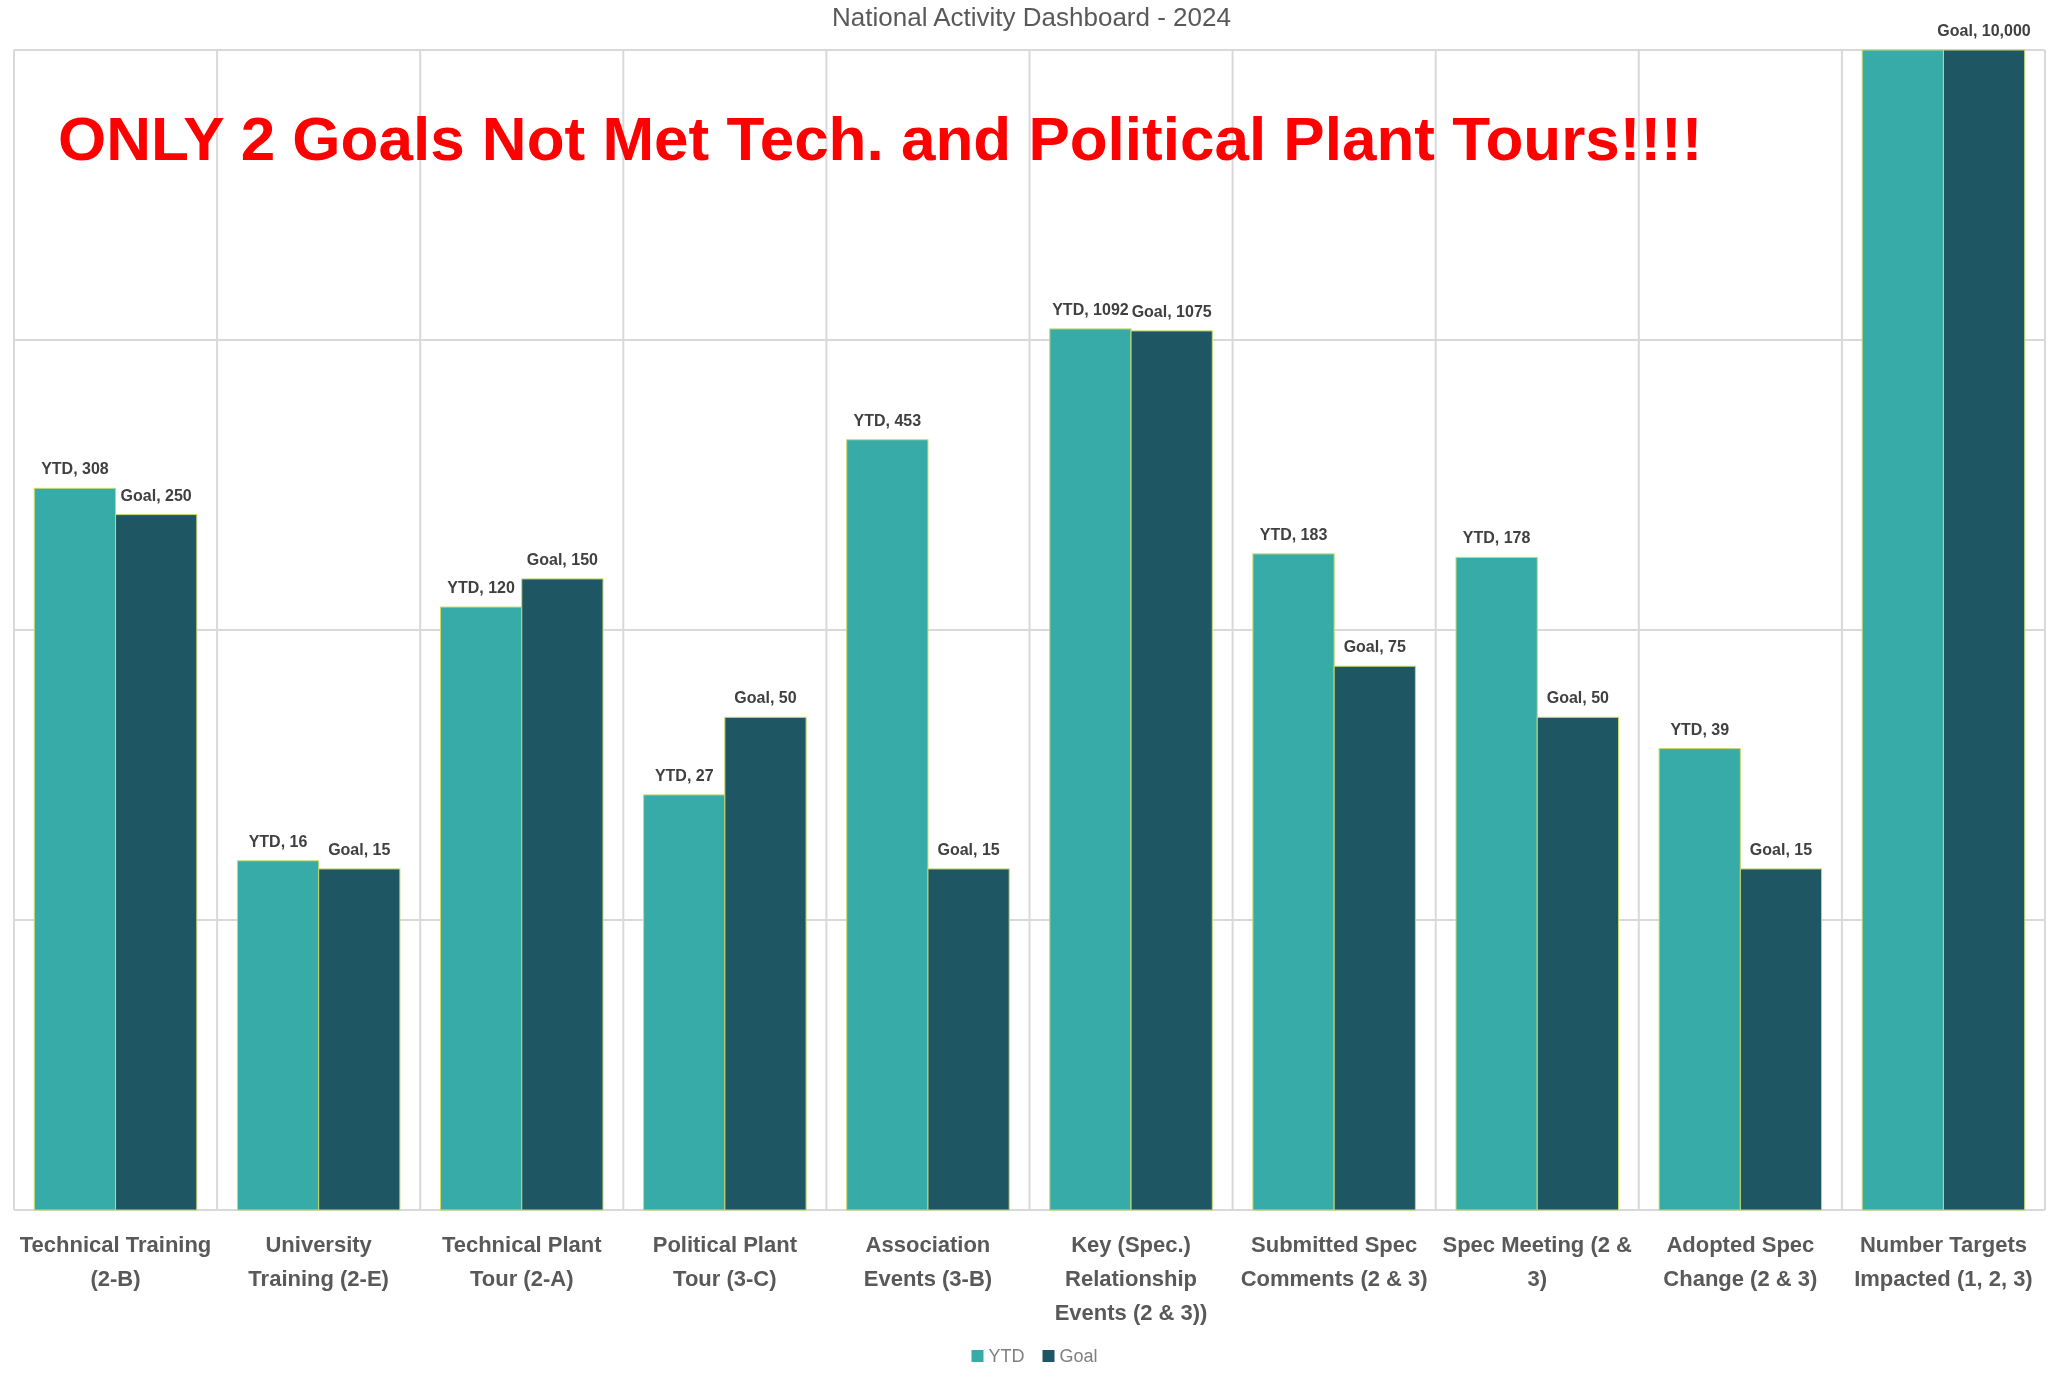 The height and width of the screenshot is (1390, 2063). I want to click on data-label: Goal, 75, so click(1374, 647).